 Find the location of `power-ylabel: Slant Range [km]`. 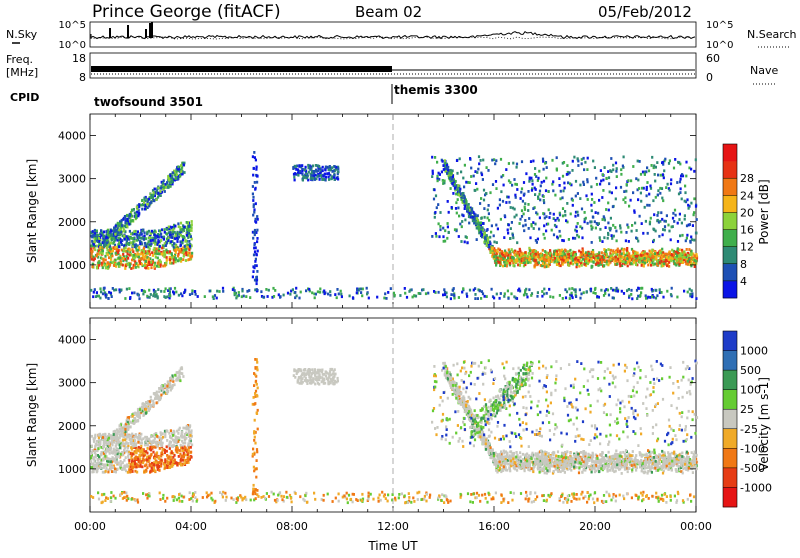

power-ylabel: Slant Range [km] is located at coordinates (32, 211).